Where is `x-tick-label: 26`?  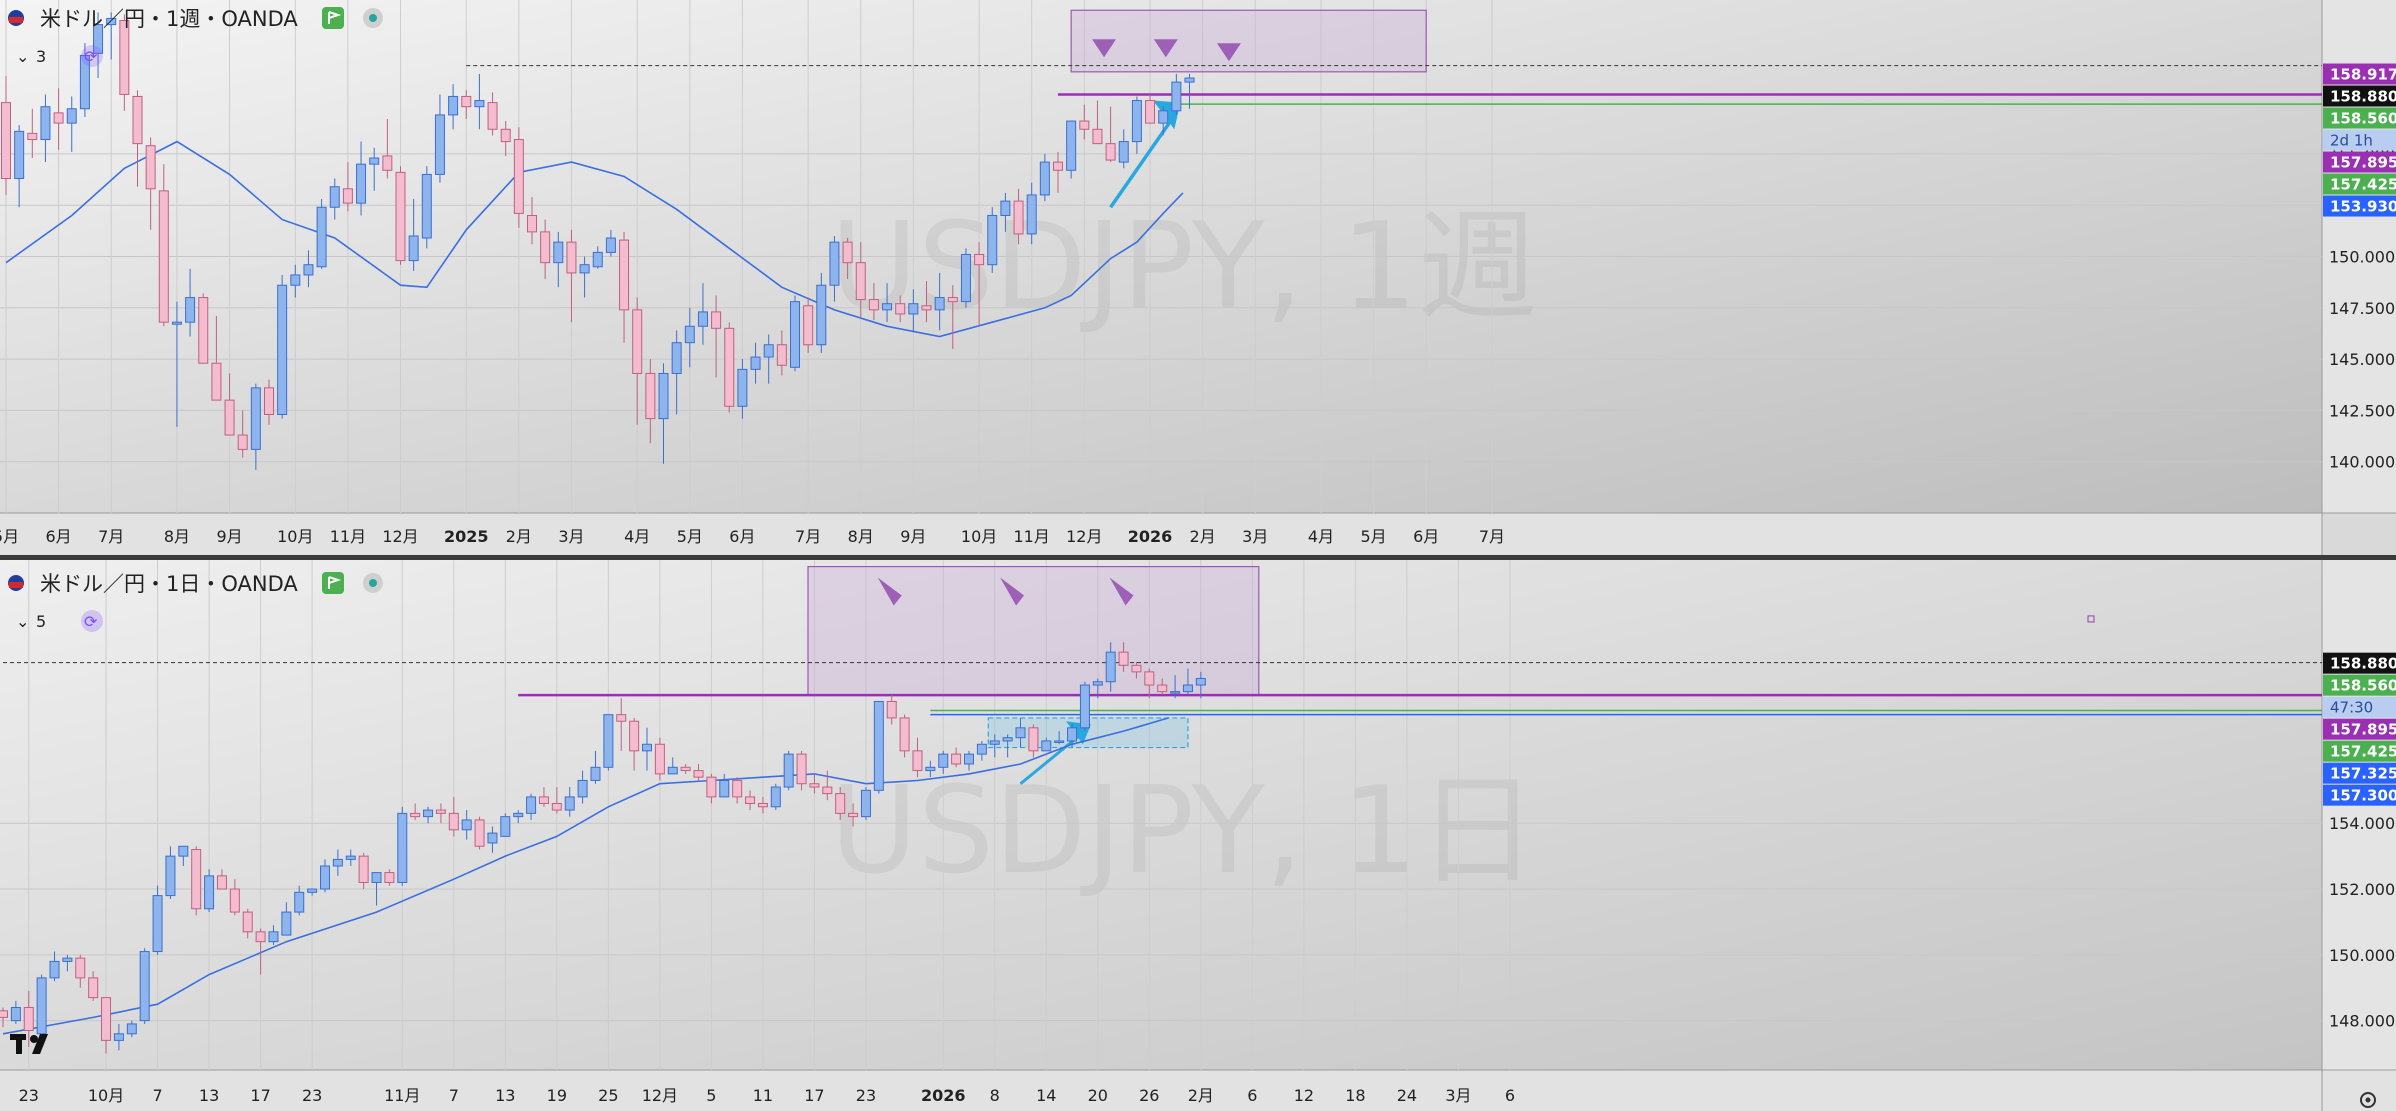 x-tick-label: 26 is located at coordinates (1149, 1095).